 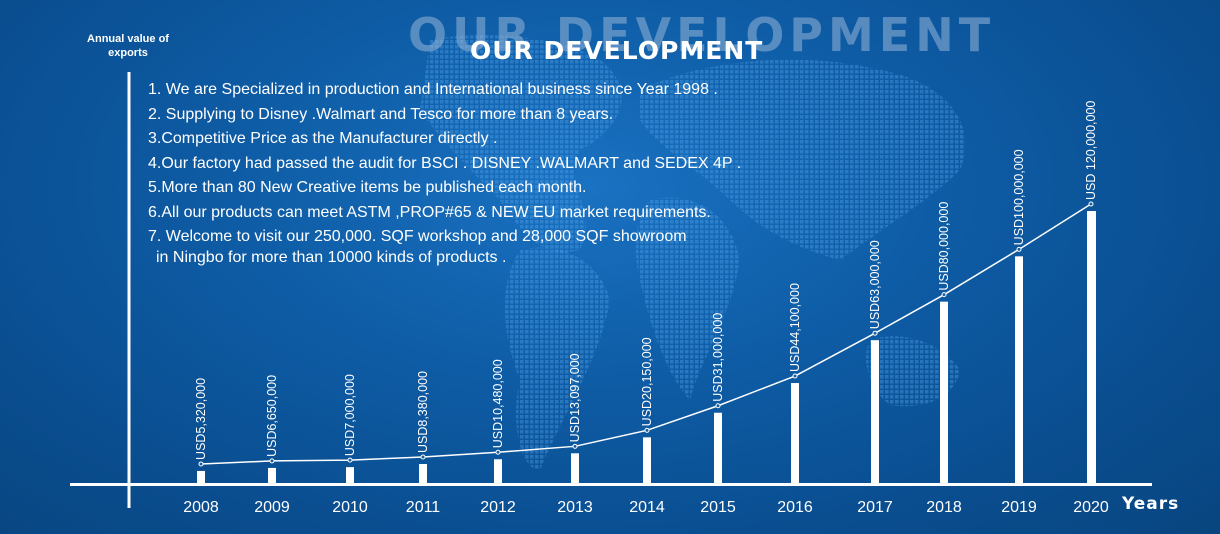 What do you see at coordinates (272, 475) in the screenshot?
I see `bar-2009` at bounding box center [272, 475].